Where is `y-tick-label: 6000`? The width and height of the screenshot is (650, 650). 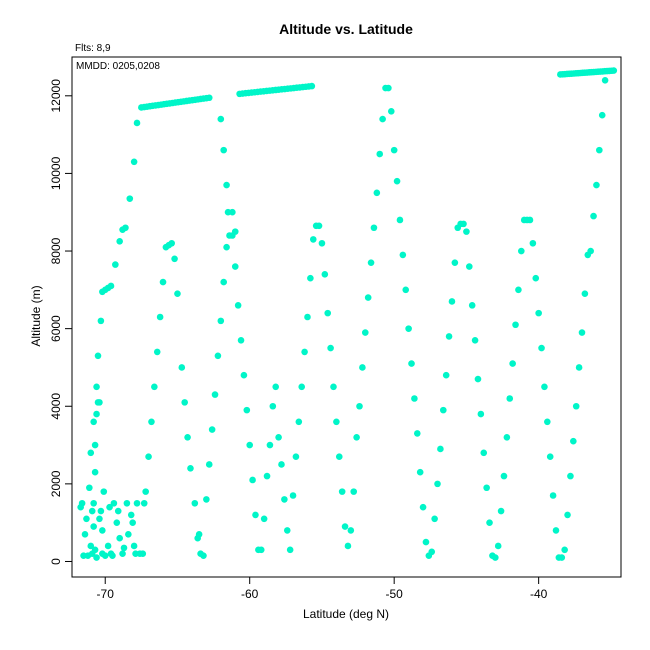
y-tick-label: 6000 is located at coordinates (56, 328).